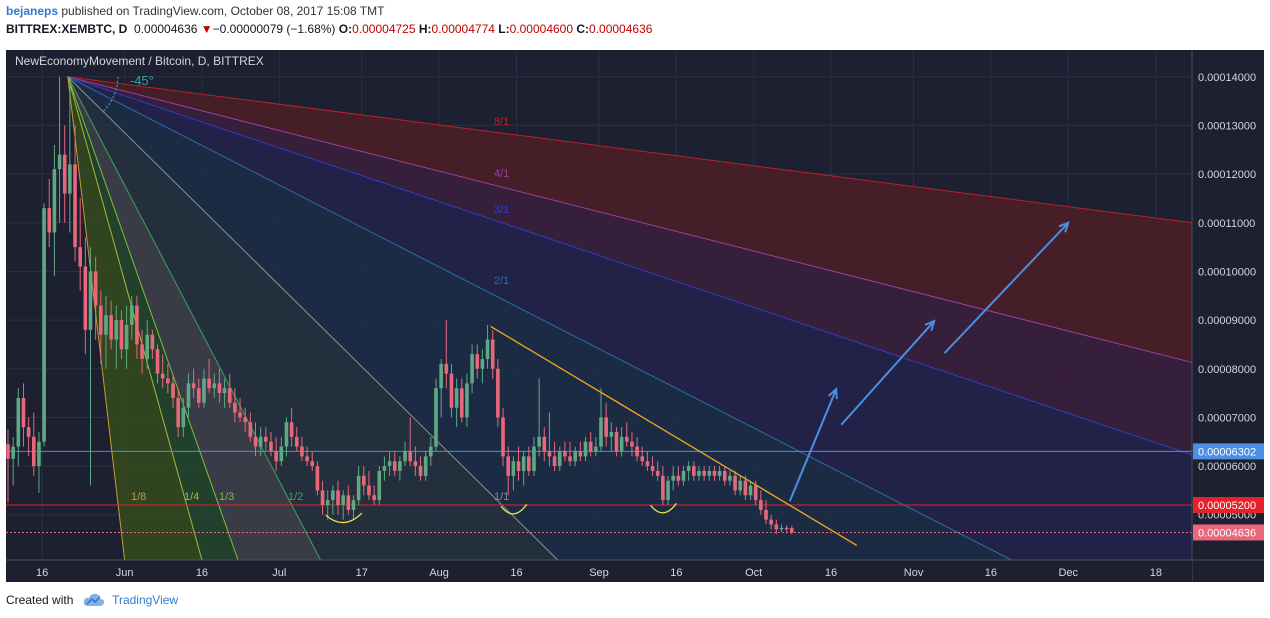 The height and width of the screenshot is (618, 1270). What do you see at coordinates (501, 174) in the screenshot?
I see `gann-ray-label: 4/1` at bounding box center [501, 174].